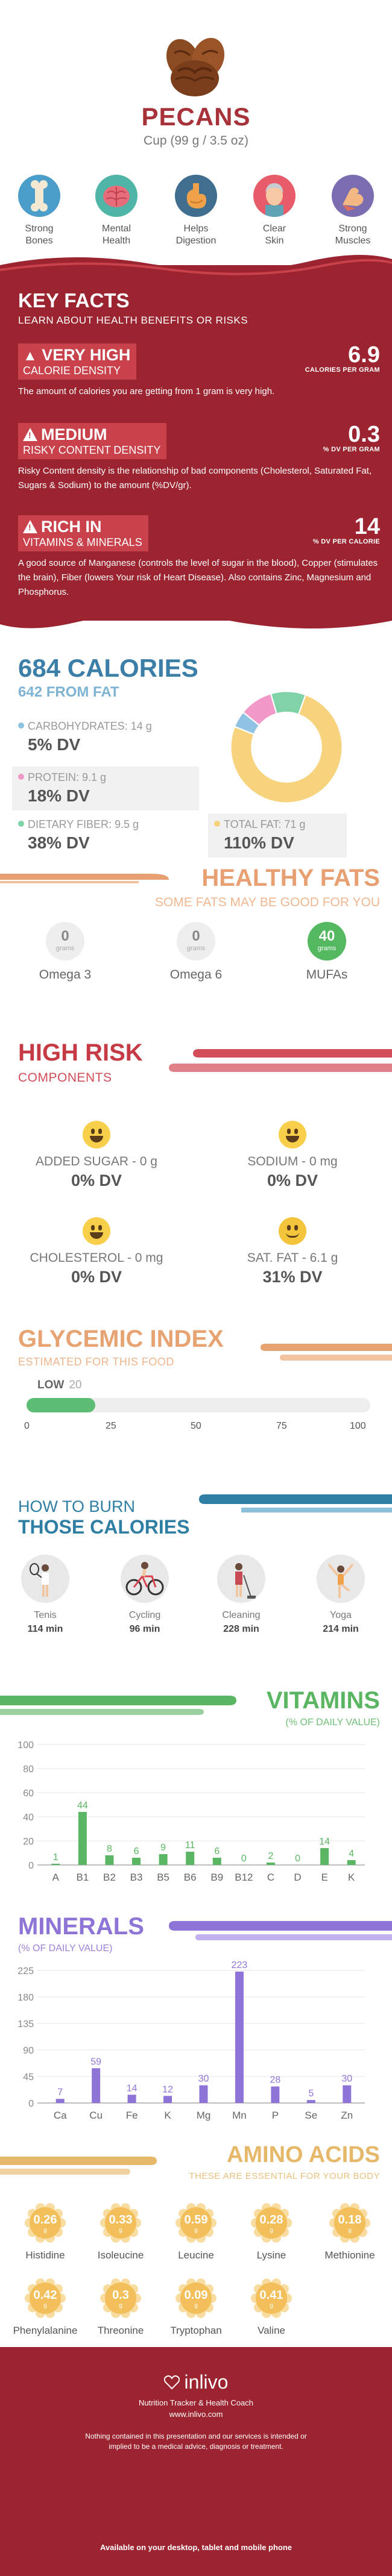 This screenshot has width=392, height=2576. What do you see at coordinates (163, 1848) in the screenshot?
I see `bar-value-label: 9` at bounding box center [163, 1848].